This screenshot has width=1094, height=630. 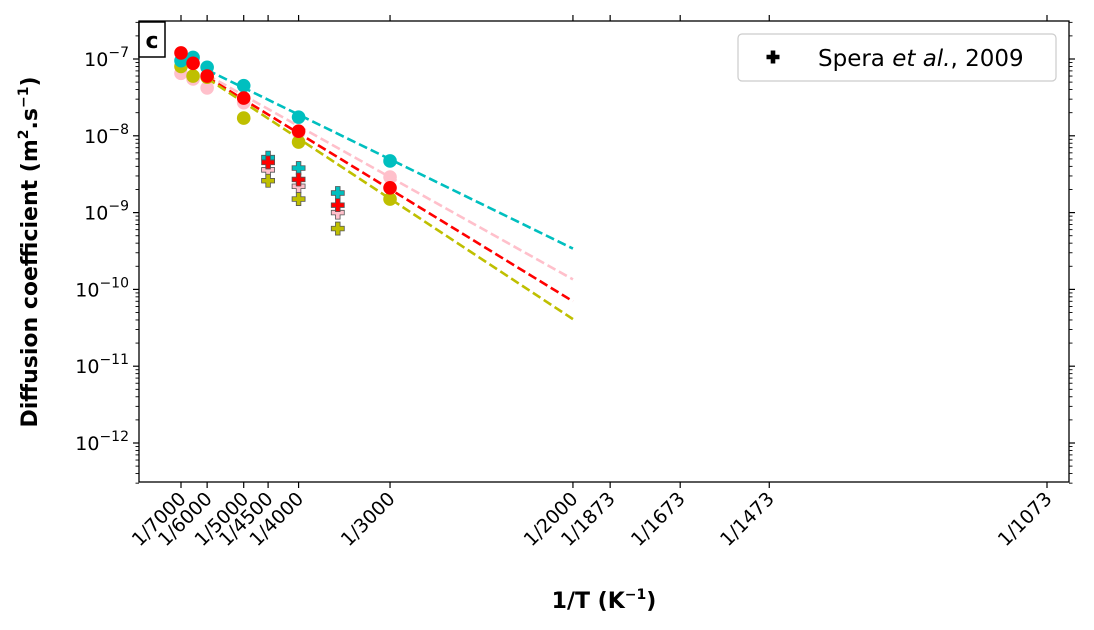 What do you see at coordinates (658, 519) in the screenshot?
I see `x-tick-label: 1/1673` at bounding box center [658, 519].